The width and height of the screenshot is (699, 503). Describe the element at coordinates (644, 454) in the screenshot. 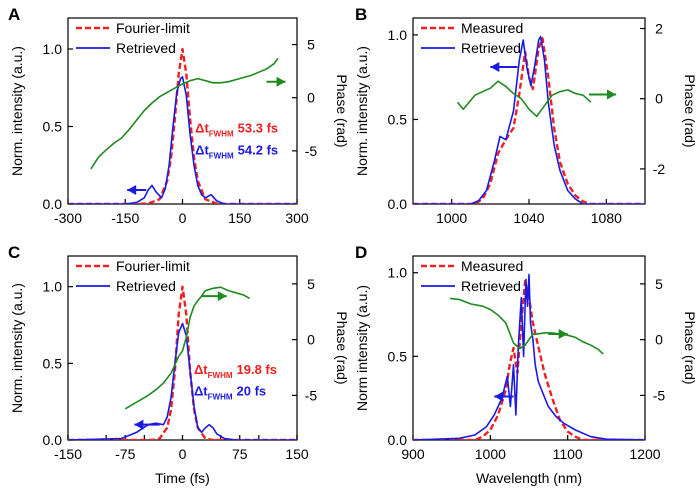

I see `x-tick-label: 1200` at that location.